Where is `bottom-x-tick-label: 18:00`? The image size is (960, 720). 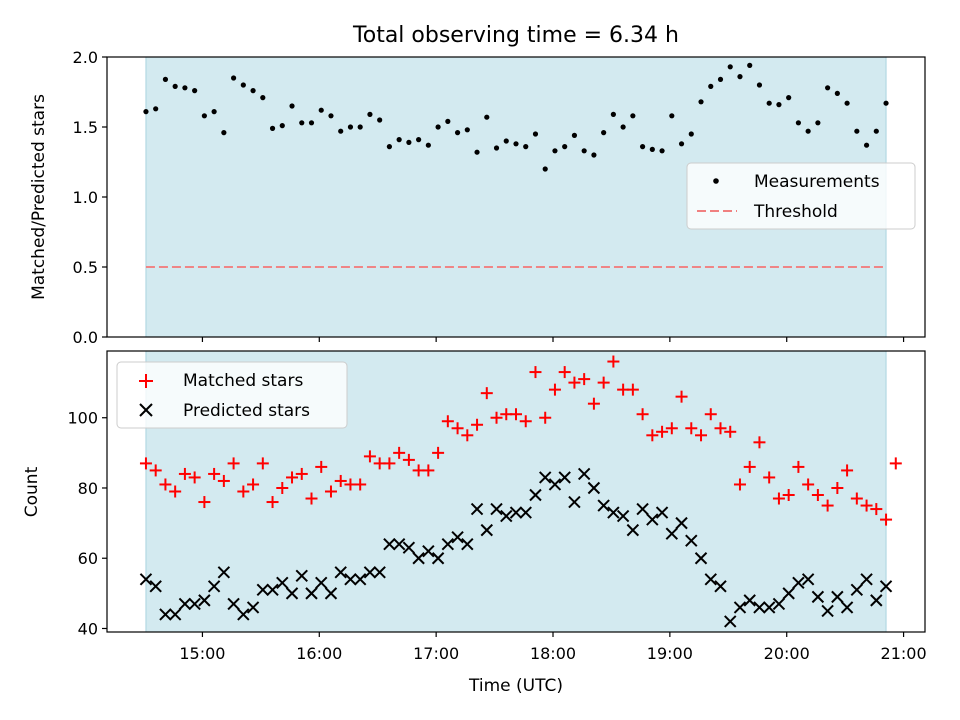 bottom-x-tick-label: 18:00 is located at coordinates (553, 653).